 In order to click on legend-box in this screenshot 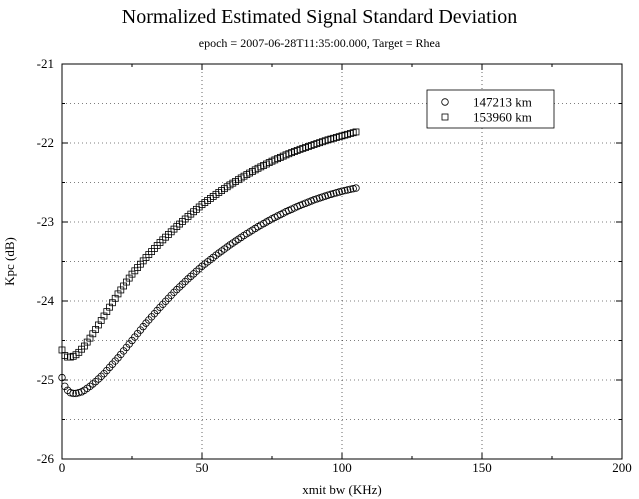, I will do `click(490, 109)`.